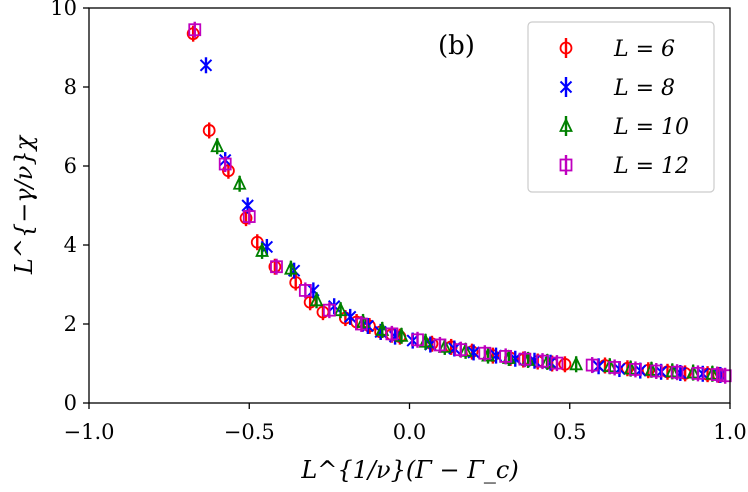 Image resolution: width=748 pixels, height=492 pixels. I want to click on y-axis-label: L^{−γ/ν}χ, so click(24, 204).